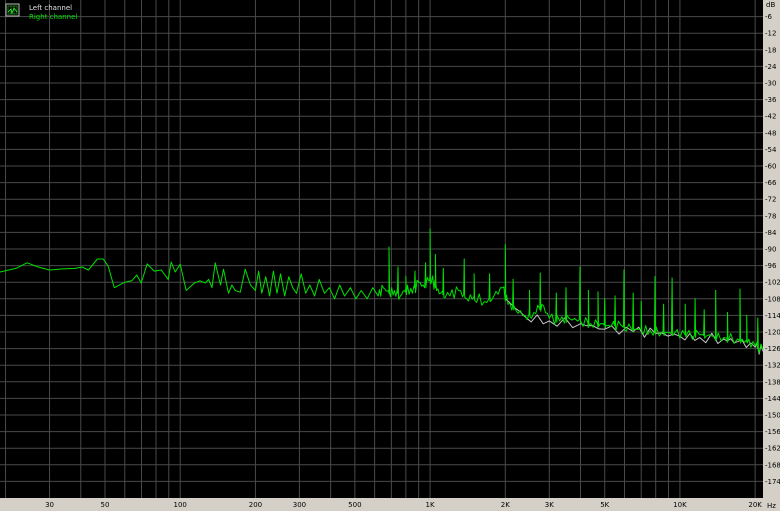 The image size is (780, 511). What do you see at coordinates (772, 416) in the screenshot?
I see `y-tick-label: -150` at bounding box center [772, 416].